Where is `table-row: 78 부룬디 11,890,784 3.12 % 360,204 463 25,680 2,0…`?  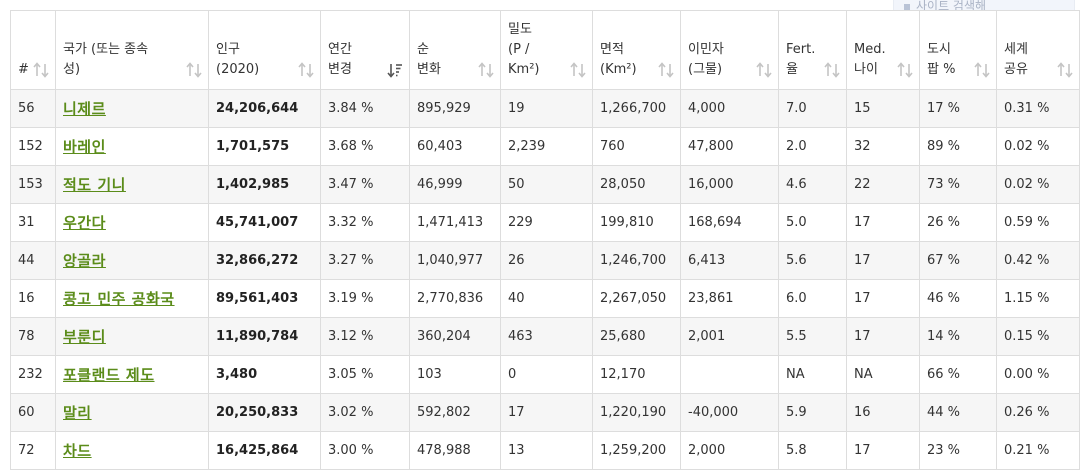
table-row: 78 부룬디 11,890,784 3.12 % 360,204 463 25,680 2,0… is located at coordinates (545, 336).